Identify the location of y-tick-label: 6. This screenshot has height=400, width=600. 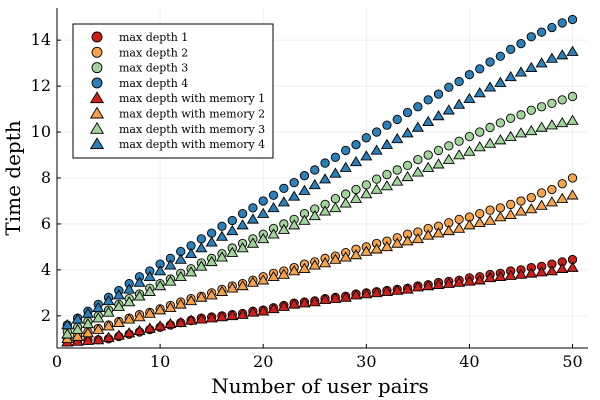
(46, 223).